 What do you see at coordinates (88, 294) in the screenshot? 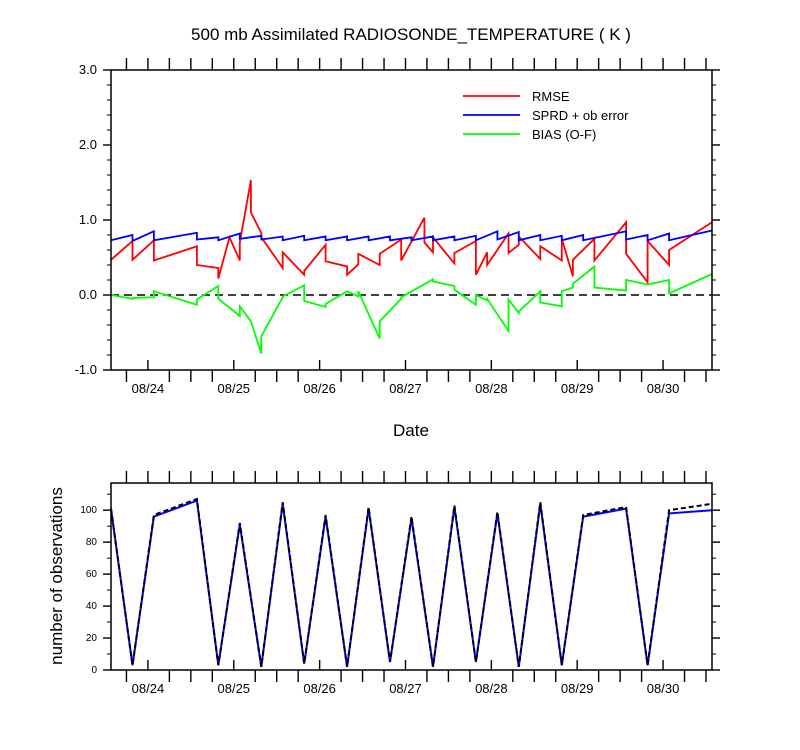
I see `y-tick-label: 0.0` at bounding box center [88, 294].